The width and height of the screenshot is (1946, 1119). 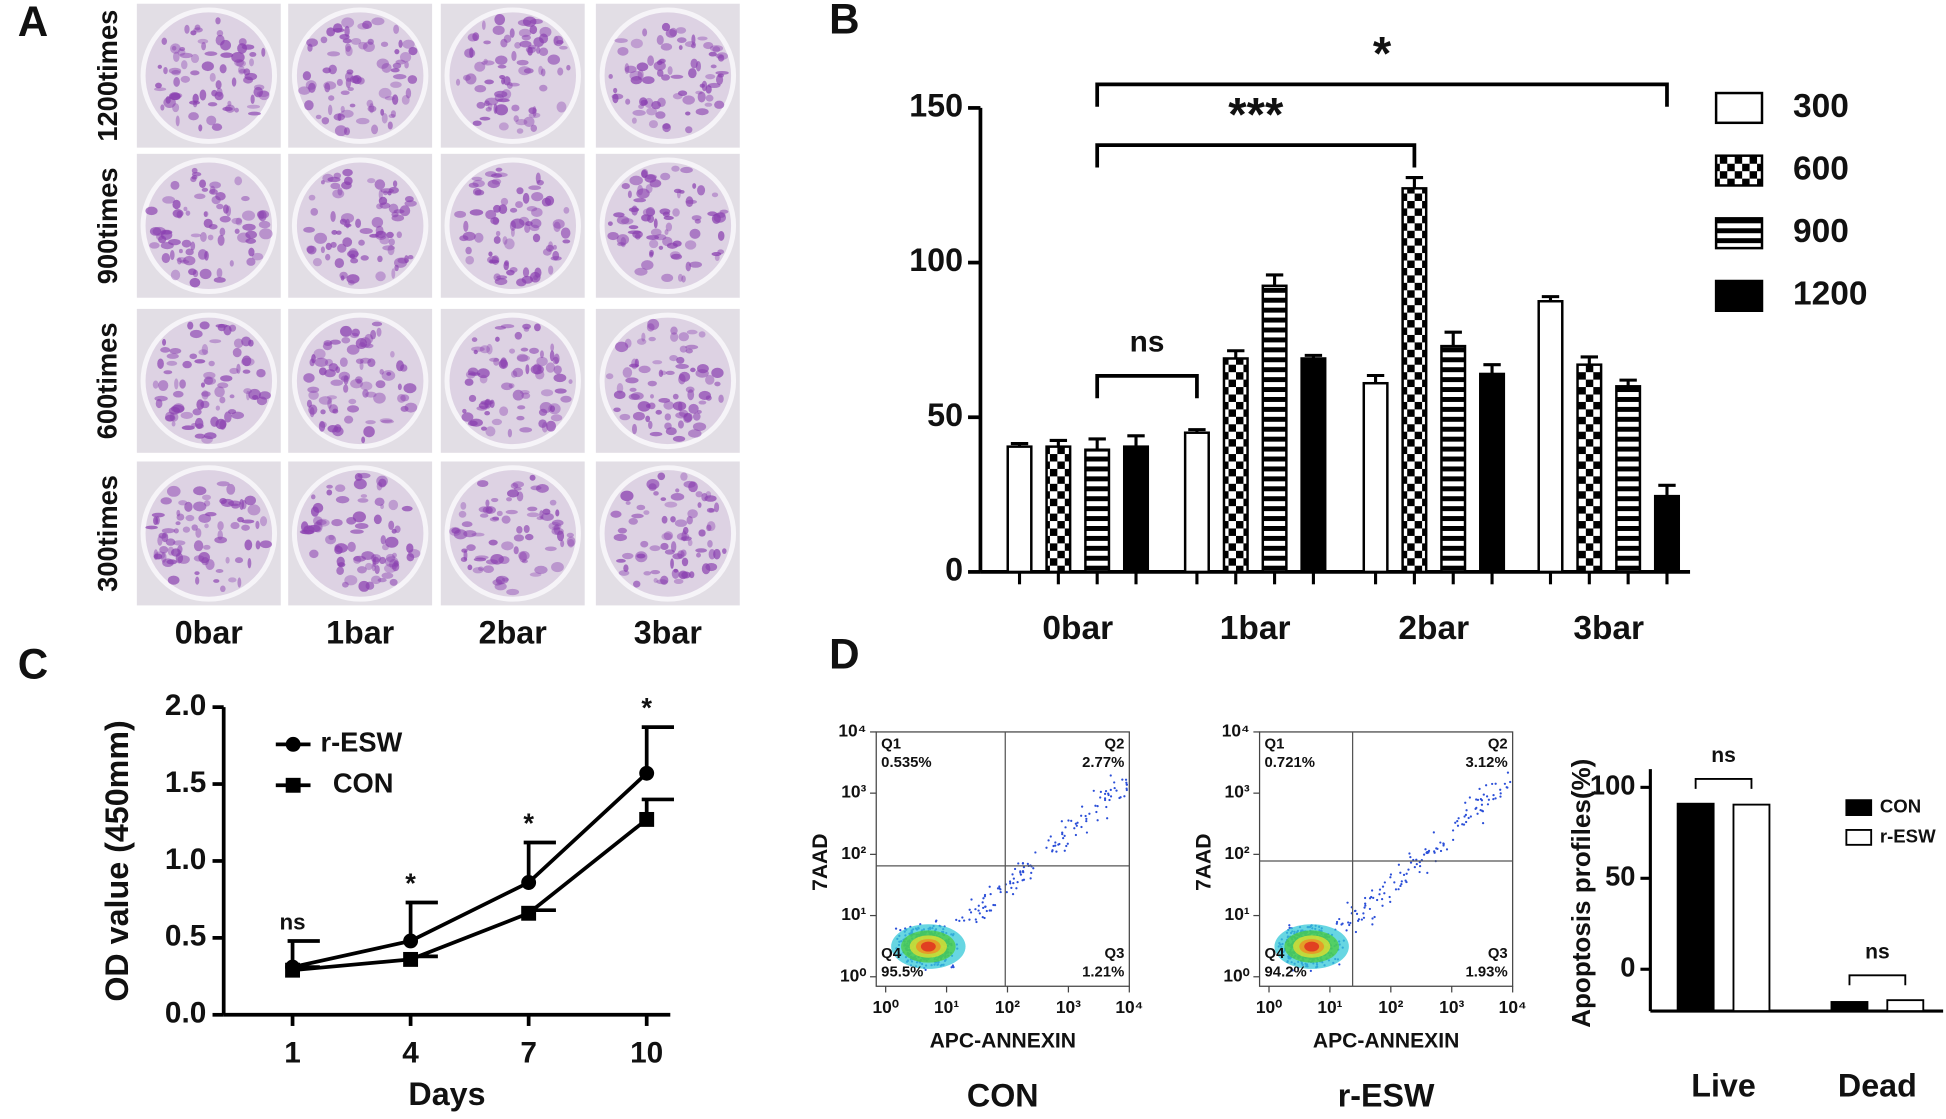 I want to click on row-label: 1200times, so click(x=107, y=76).